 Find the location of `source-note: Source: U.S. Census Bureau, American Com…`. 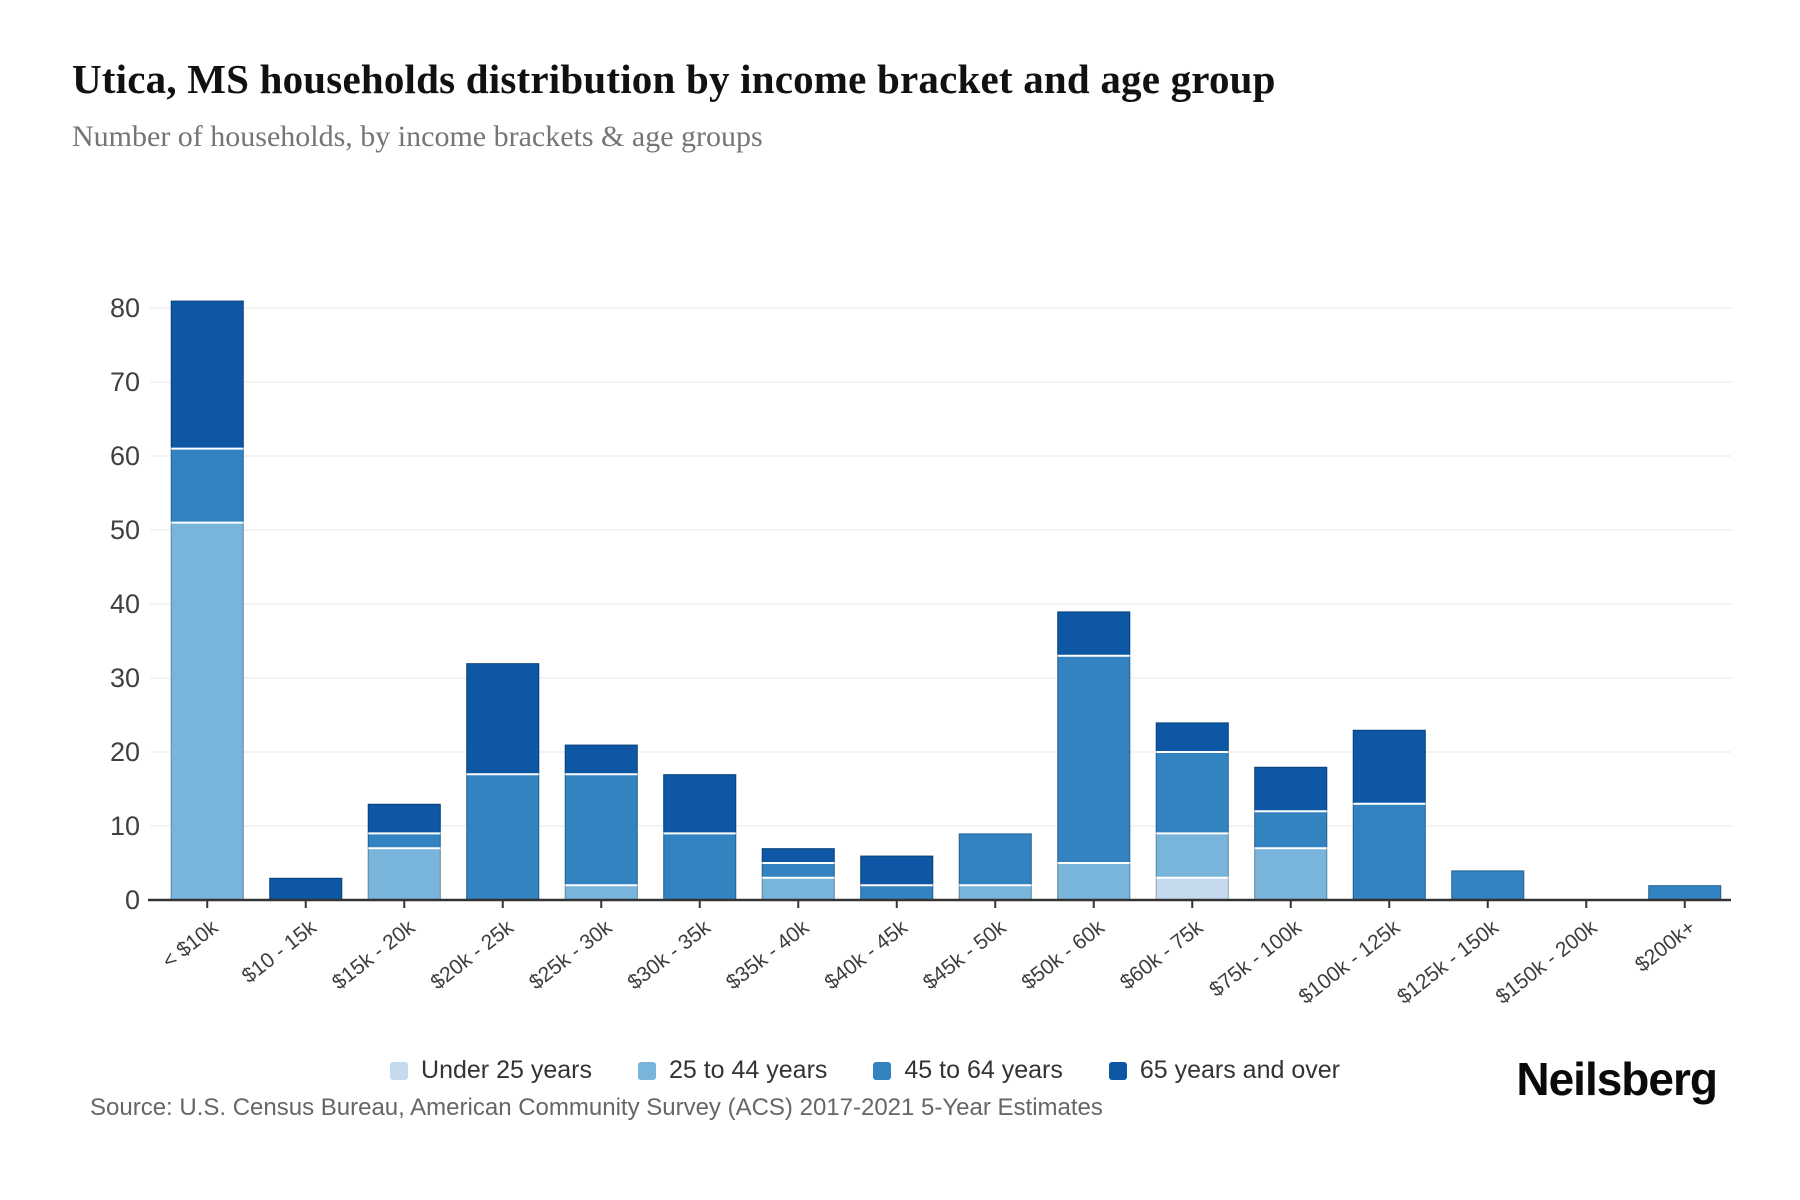

source-note: Source: U.S. Census Bureau, American Com… is located at coordinates (596, 1107).